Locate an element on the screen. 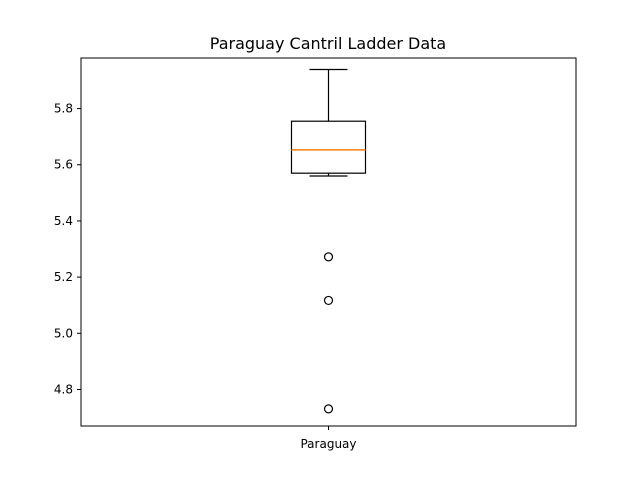 This screenshot has width=640, height=484. x-tick-label: Paraguay is located at coordinates (328, 444).